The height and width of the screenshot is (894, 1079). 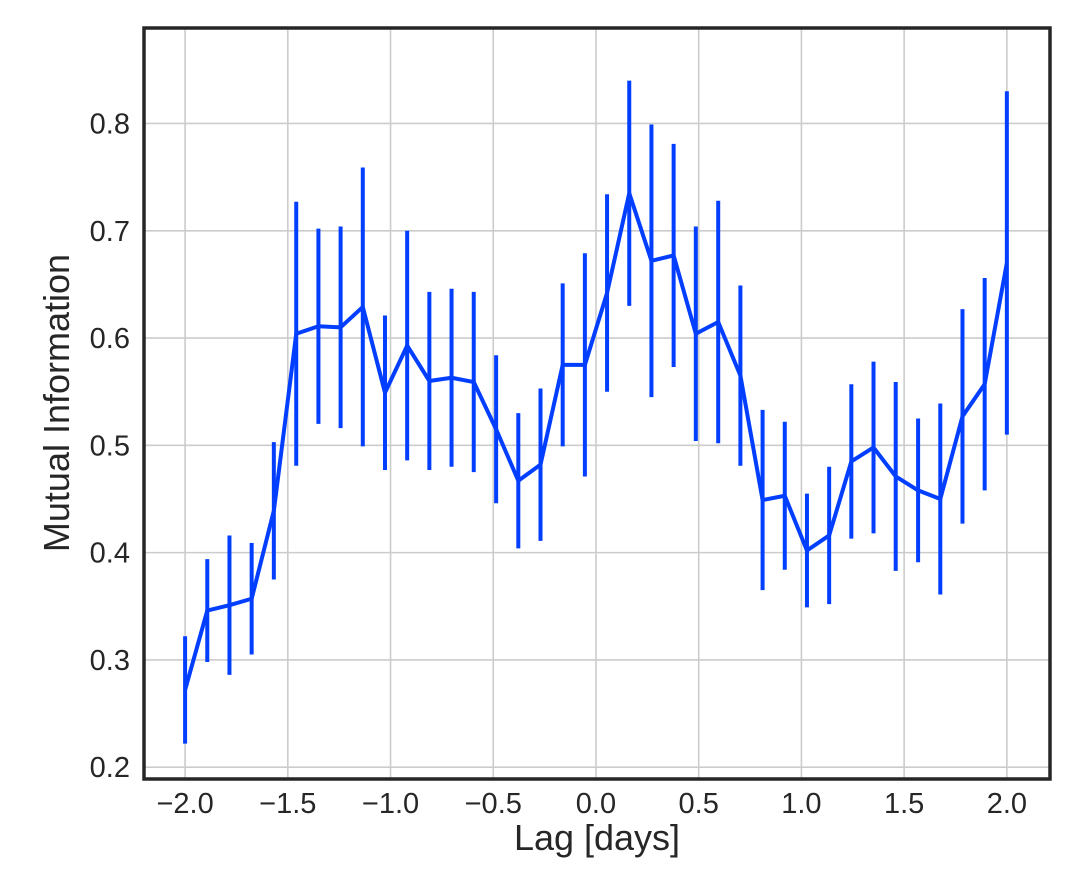 What do you see at coordinates (1007, 804) in the screenshot?
I see `x-tick-label: 2.0` at bounding box center [1007, 804].